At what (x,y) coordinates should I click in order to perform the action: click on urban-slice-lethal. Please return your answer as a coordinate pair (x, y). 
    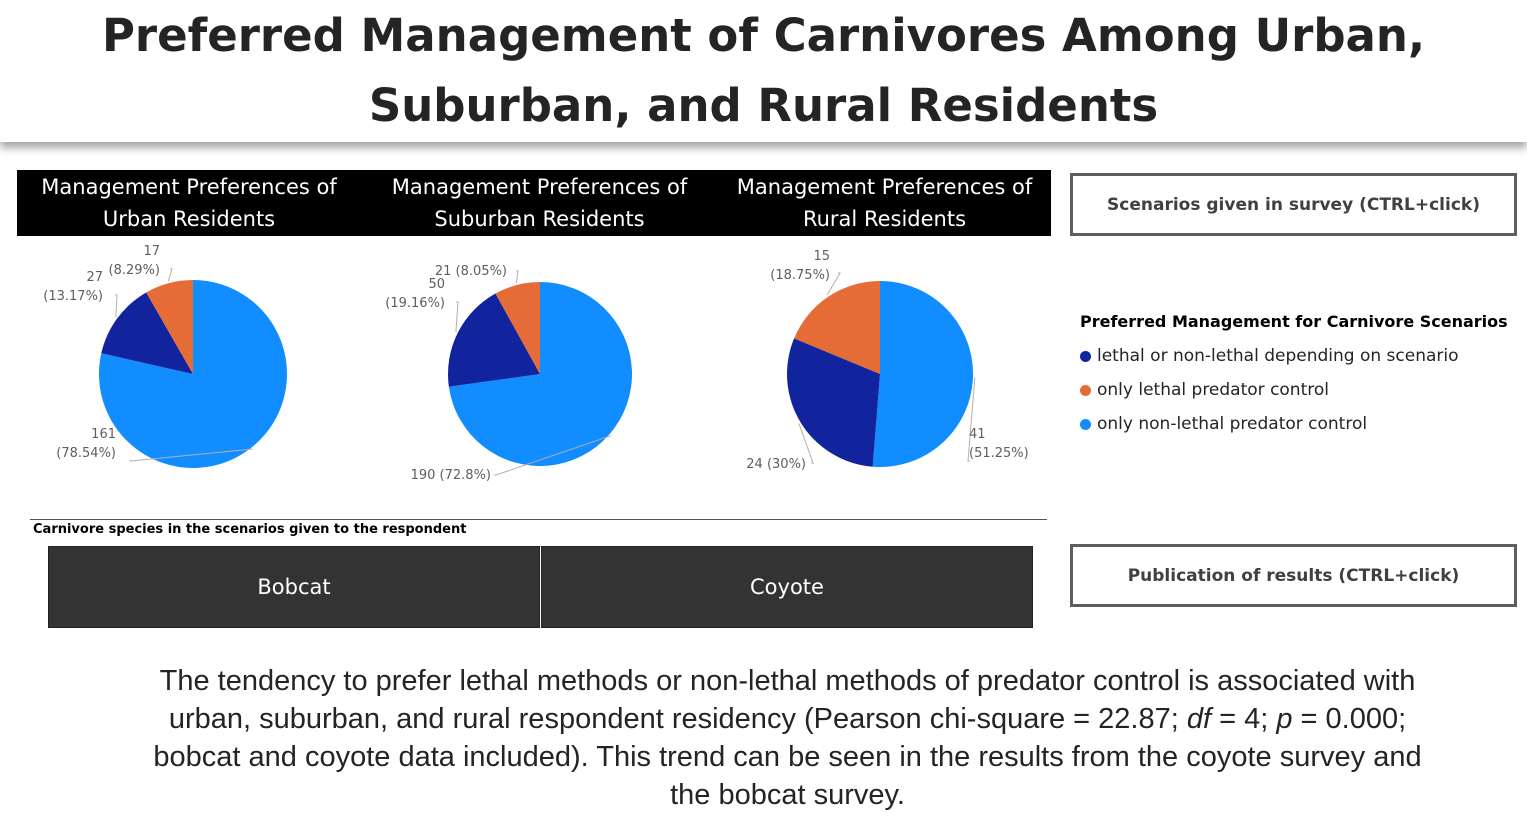
    Looking at the image, I should click on (169, 327).